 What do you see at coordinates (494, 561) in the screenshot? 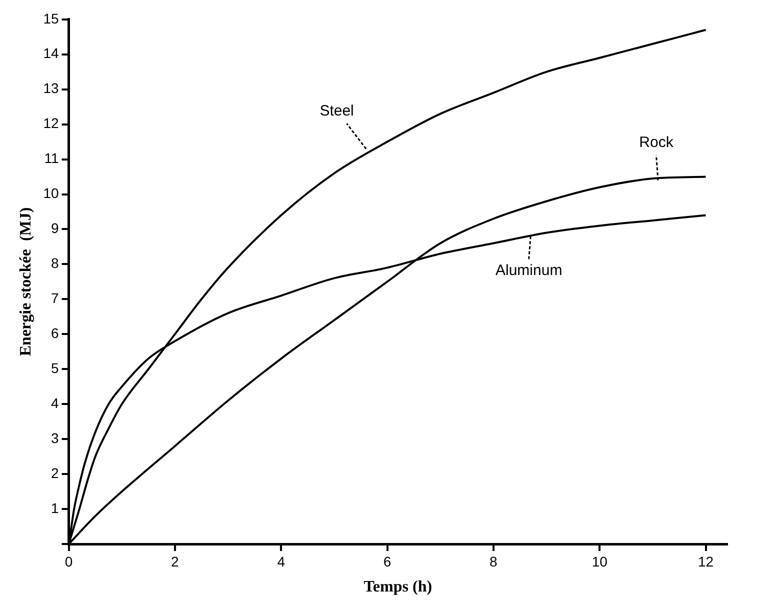
I see `x-tick-label: 8` at bounding box center [494, 561].